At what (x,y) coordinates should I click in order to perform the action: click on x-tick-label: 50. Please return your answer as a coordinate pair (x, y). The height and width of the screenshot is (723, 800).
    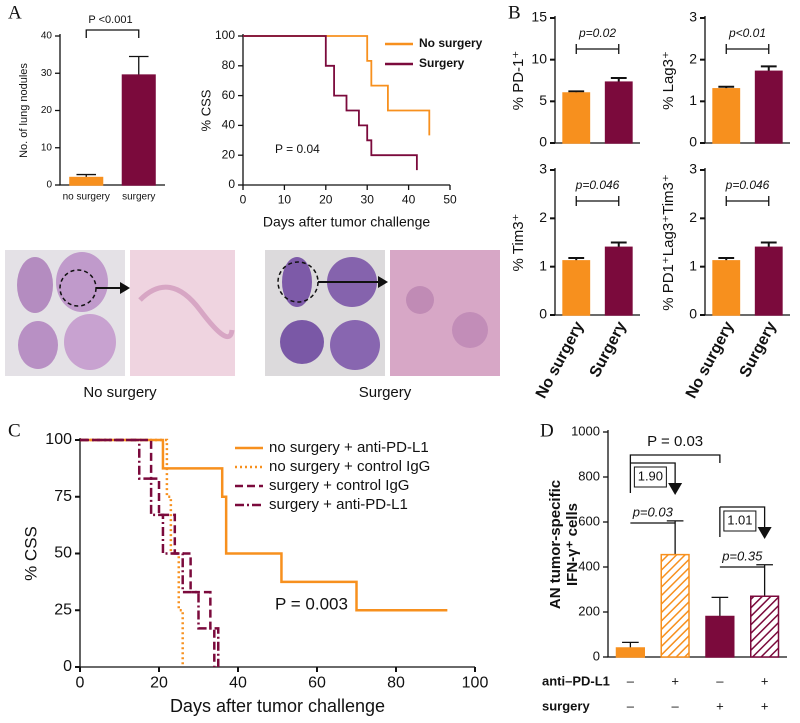
    Looking at the image, I should click on (450, 200).